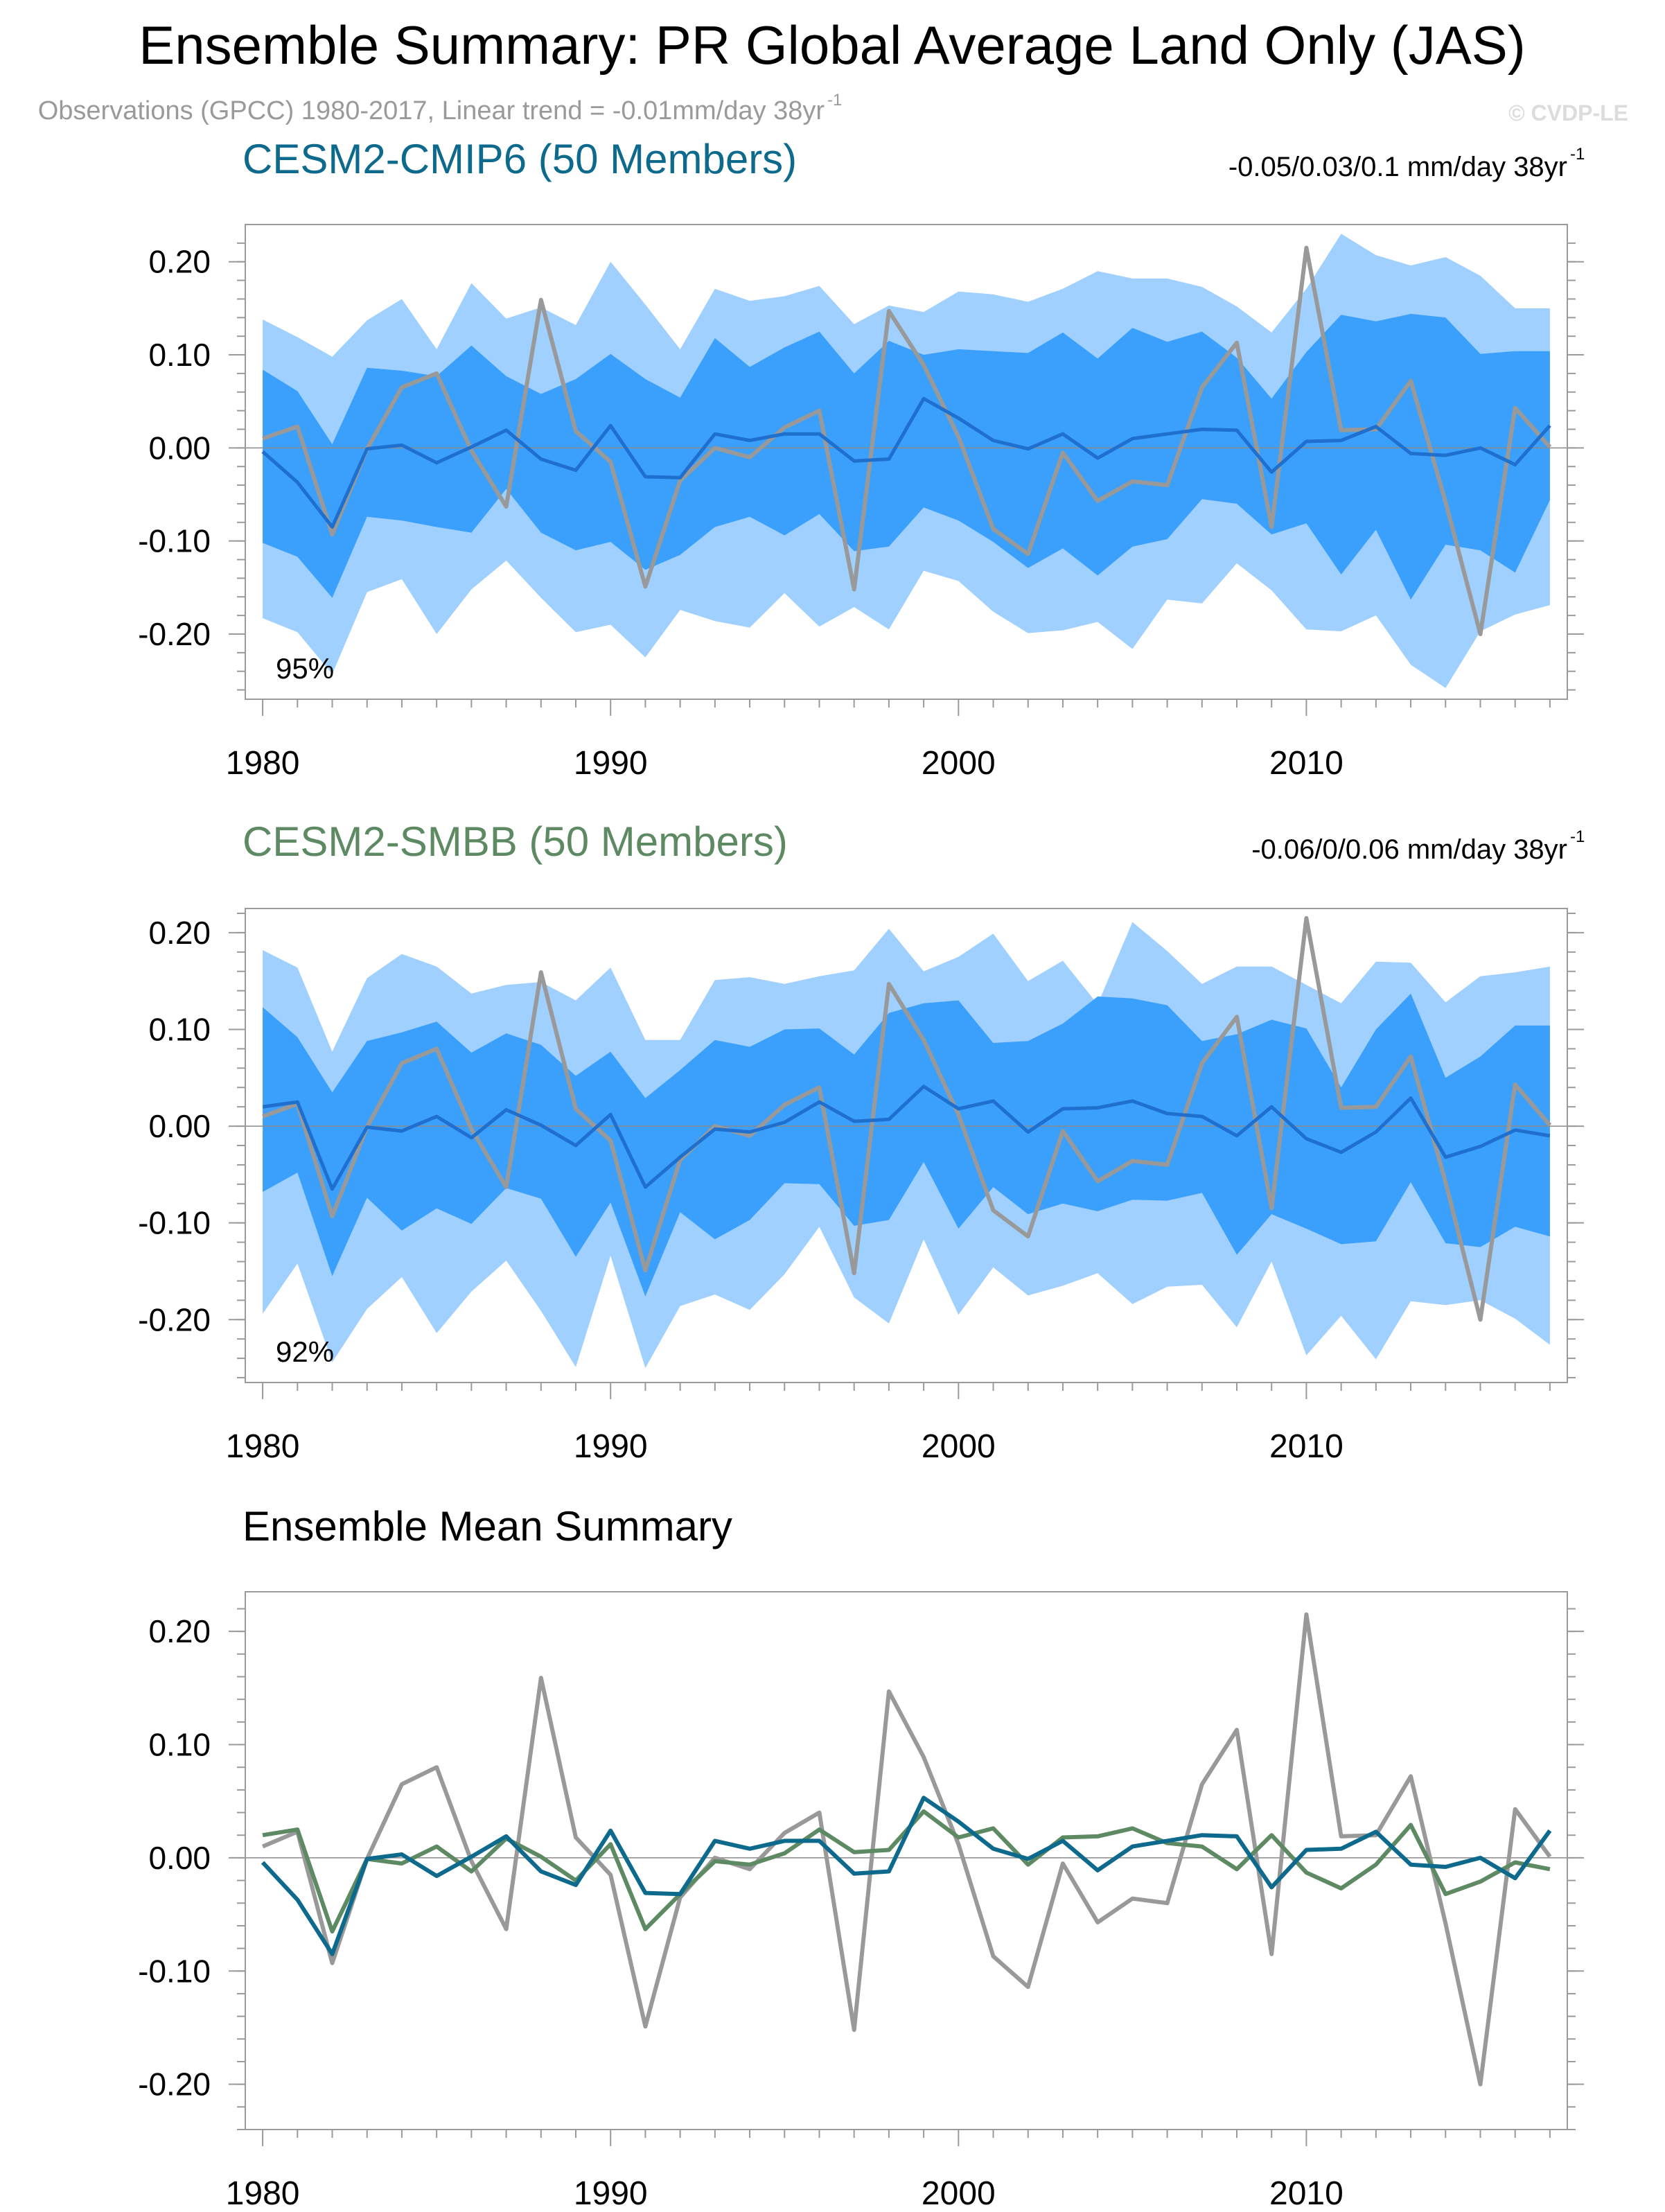 Image resolution: width=1665 pixels, height=2212 pixels. Describe the element at coordinates (1568, 113) in the screenshot. I see `copyright-label: © CVDP-LE` at that location.